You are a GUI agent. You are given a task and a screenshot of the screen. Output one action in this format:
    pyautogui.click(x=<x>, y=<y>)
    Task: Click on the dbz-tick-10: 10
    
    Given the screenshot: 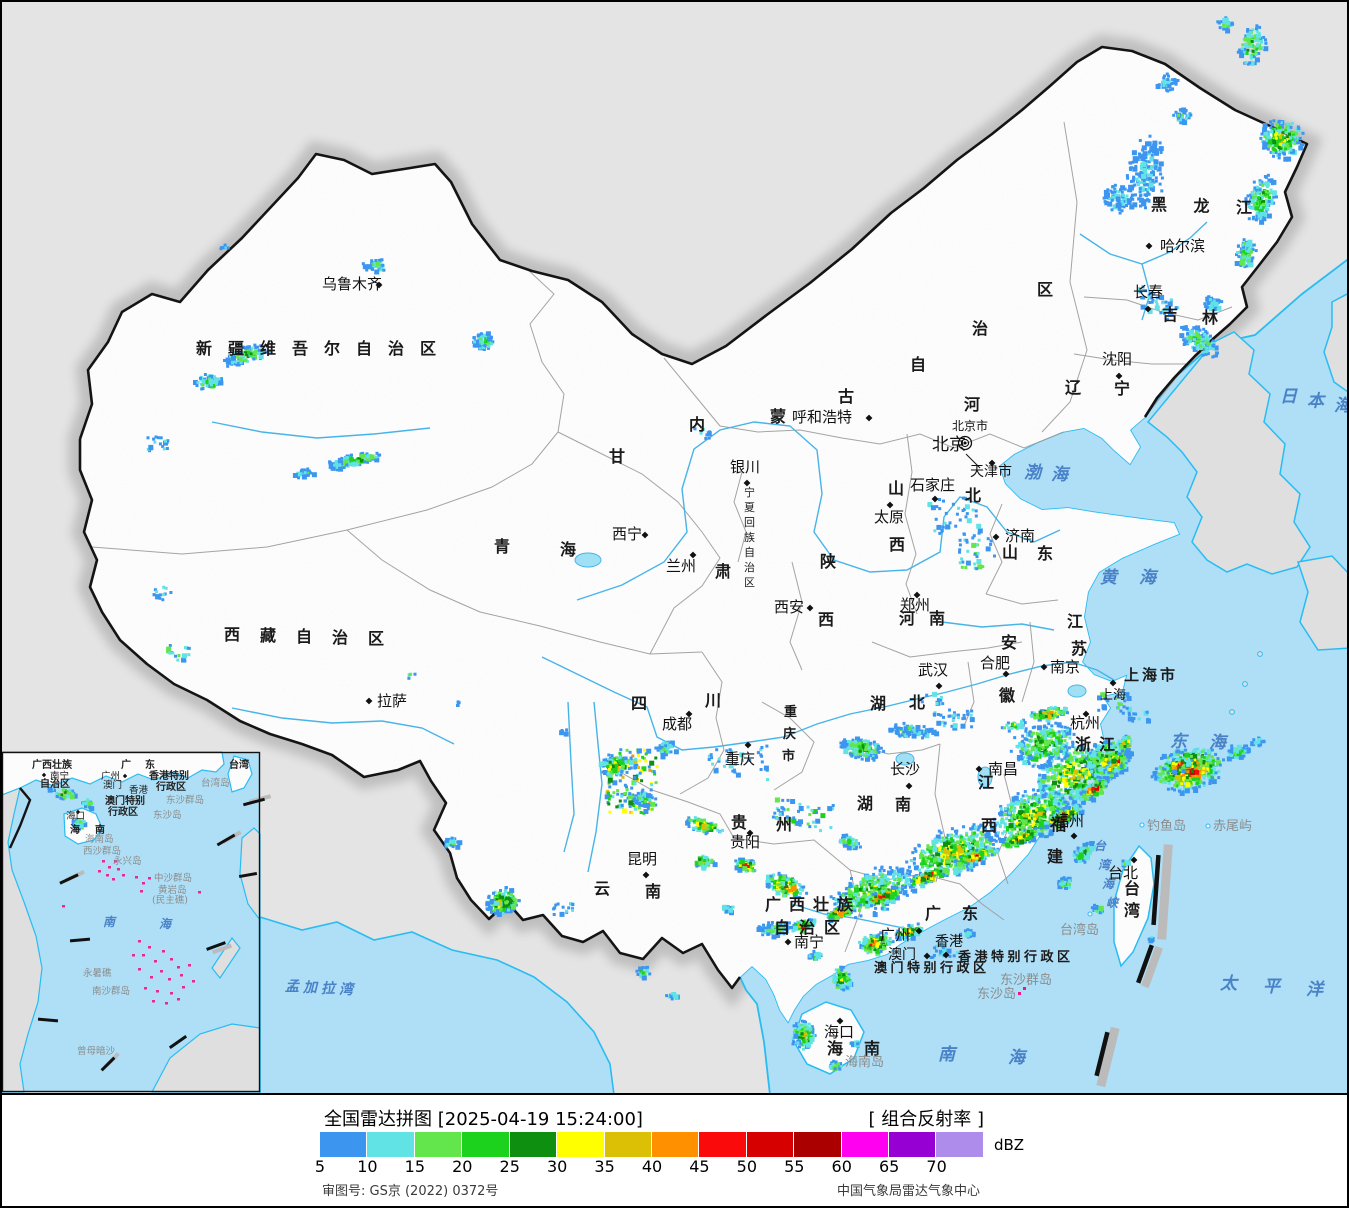 What is the action you would take?
    pyautogui.click(x=367, y=1166)
    